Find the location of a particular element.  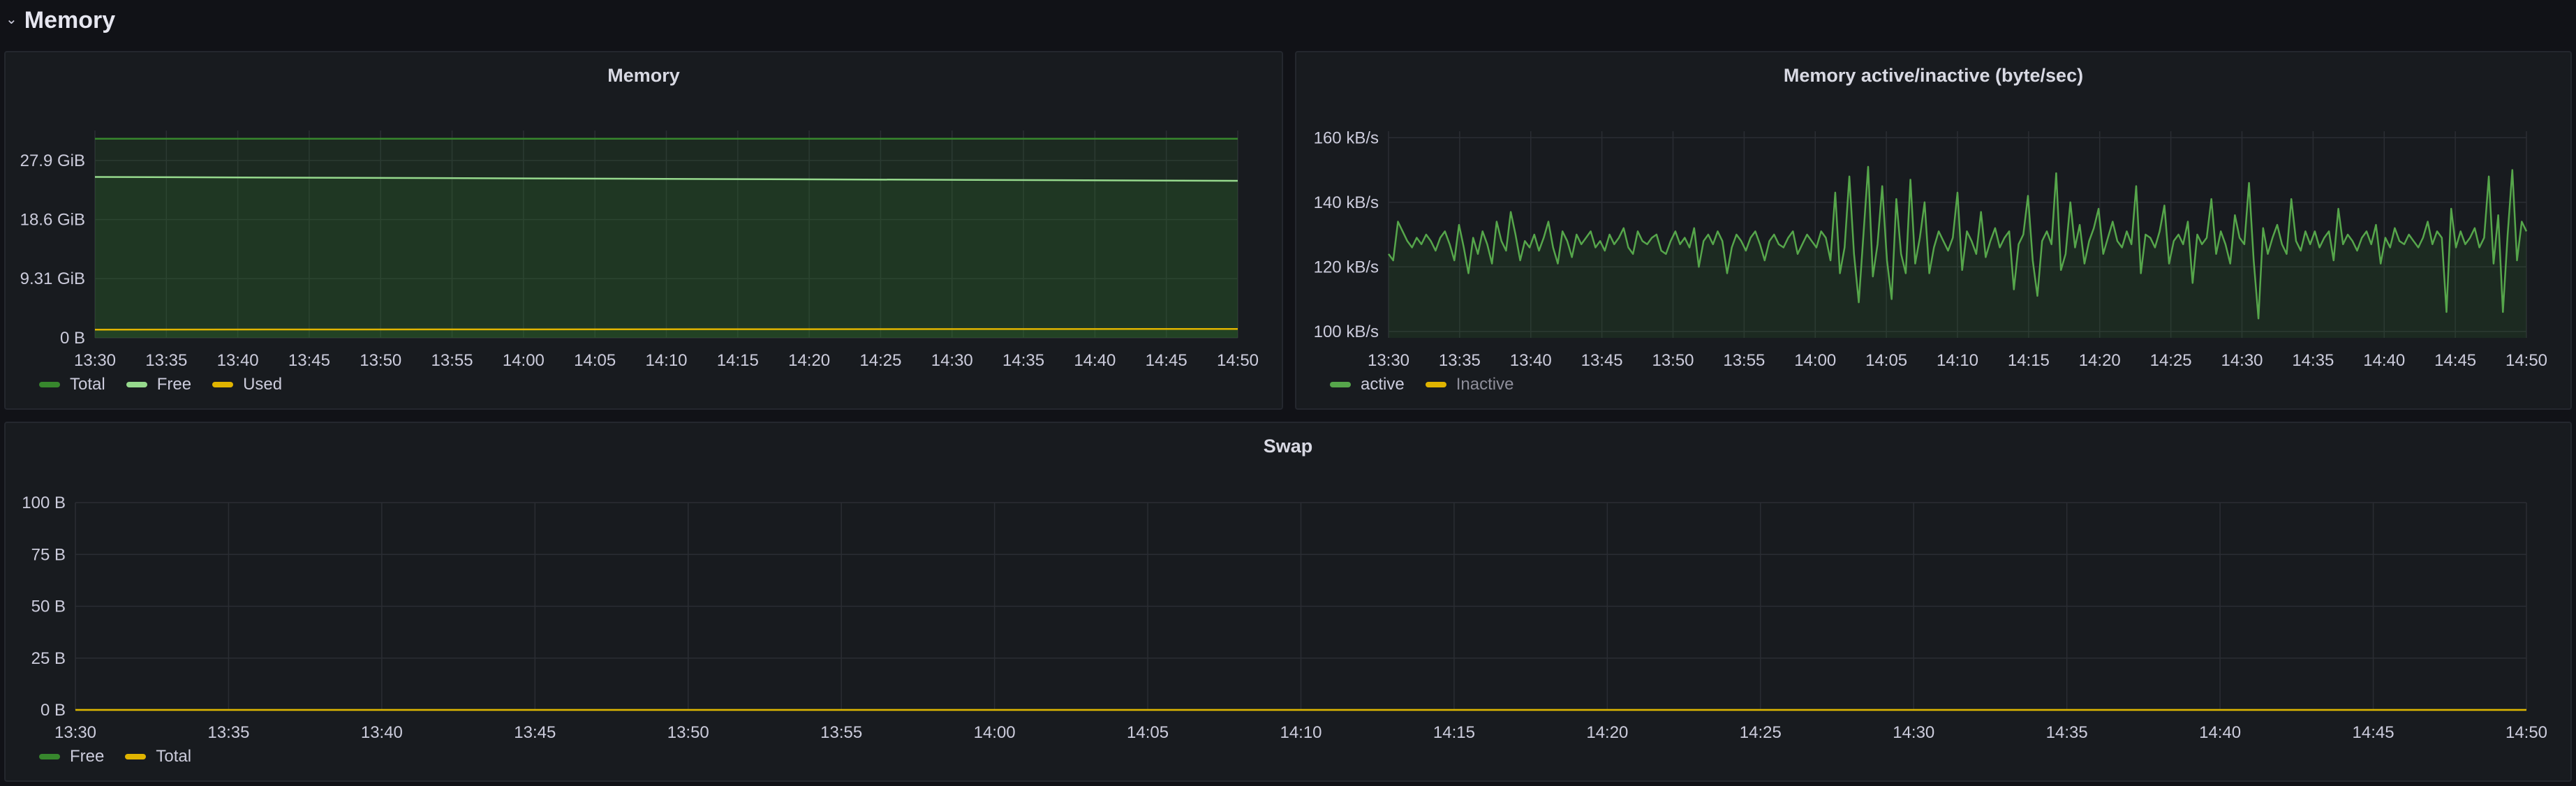

legend-item-inactive: Inactive is located at coordinates (1469, 384).